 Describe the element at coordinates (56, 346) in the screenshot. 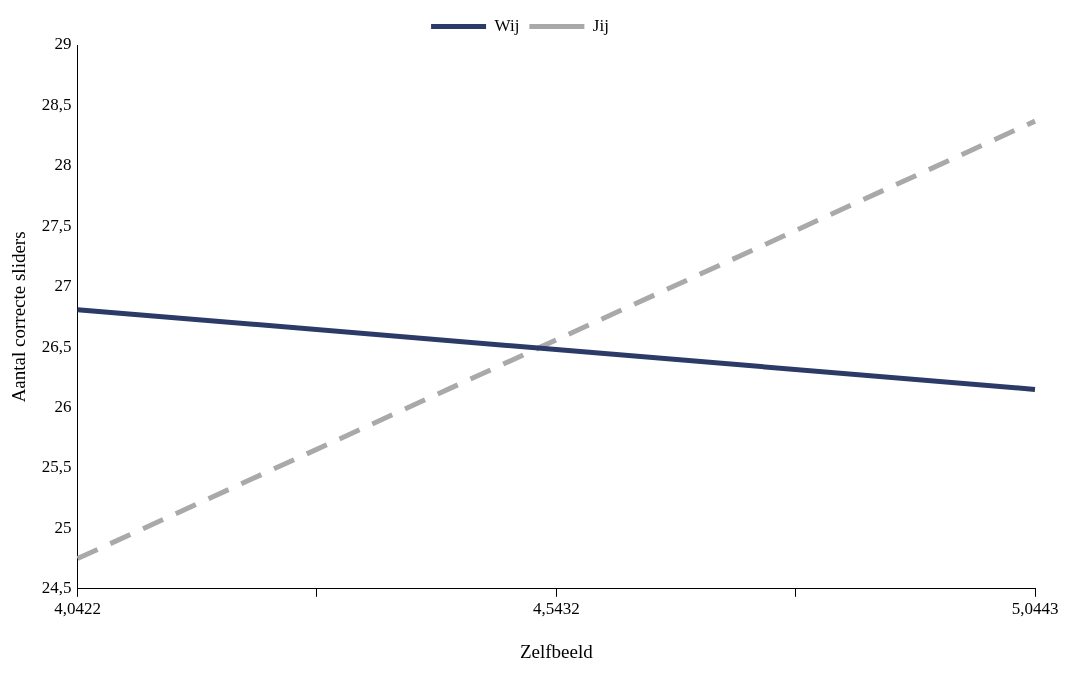

I see `y-tick-label: 26,5` at that location.